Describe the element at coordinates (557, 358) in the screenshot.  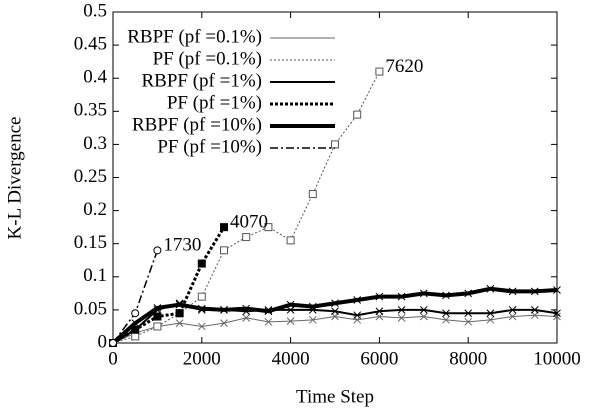
I see `x-tick-label: 10000` at that location.